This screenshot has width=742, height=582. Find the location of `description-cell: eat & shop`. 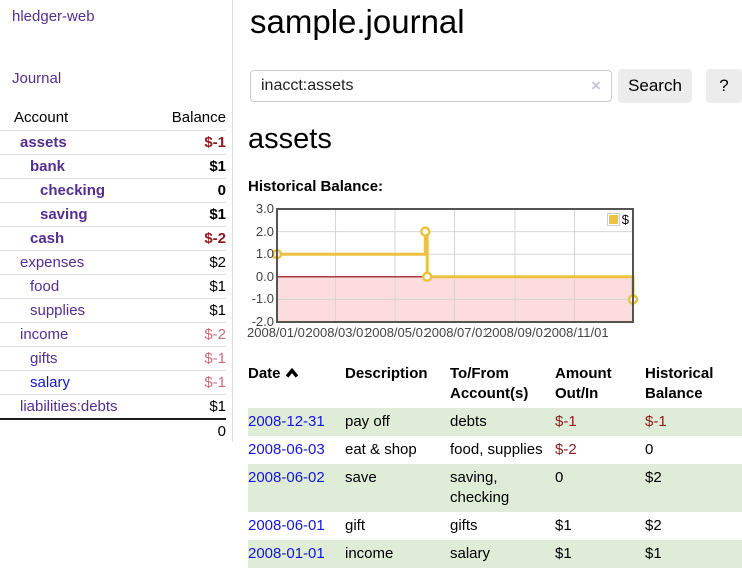

description-cell: eat & shop is located at coordinates (381, 449).